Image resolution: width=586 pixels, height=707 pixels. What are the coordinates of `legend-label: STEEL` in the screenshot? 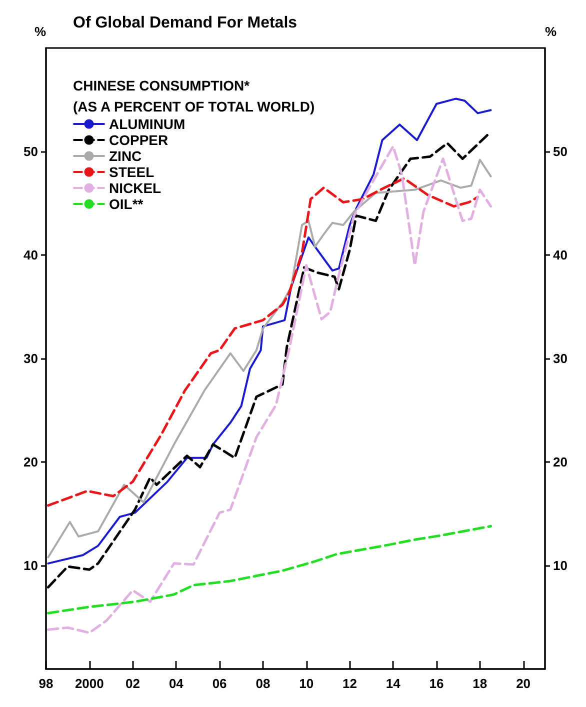 It's located at (132, 172).